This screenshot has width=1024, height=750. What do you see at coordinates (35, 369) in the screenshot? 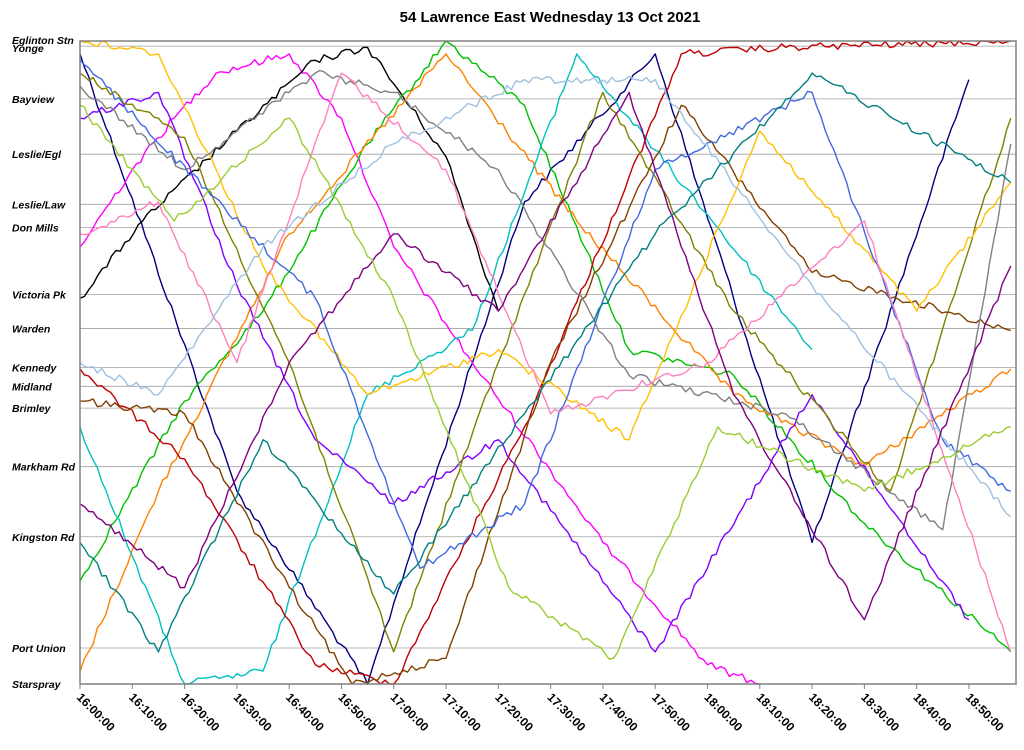
I see `stop-label: Kennedy` at bounding box center [35, 369].